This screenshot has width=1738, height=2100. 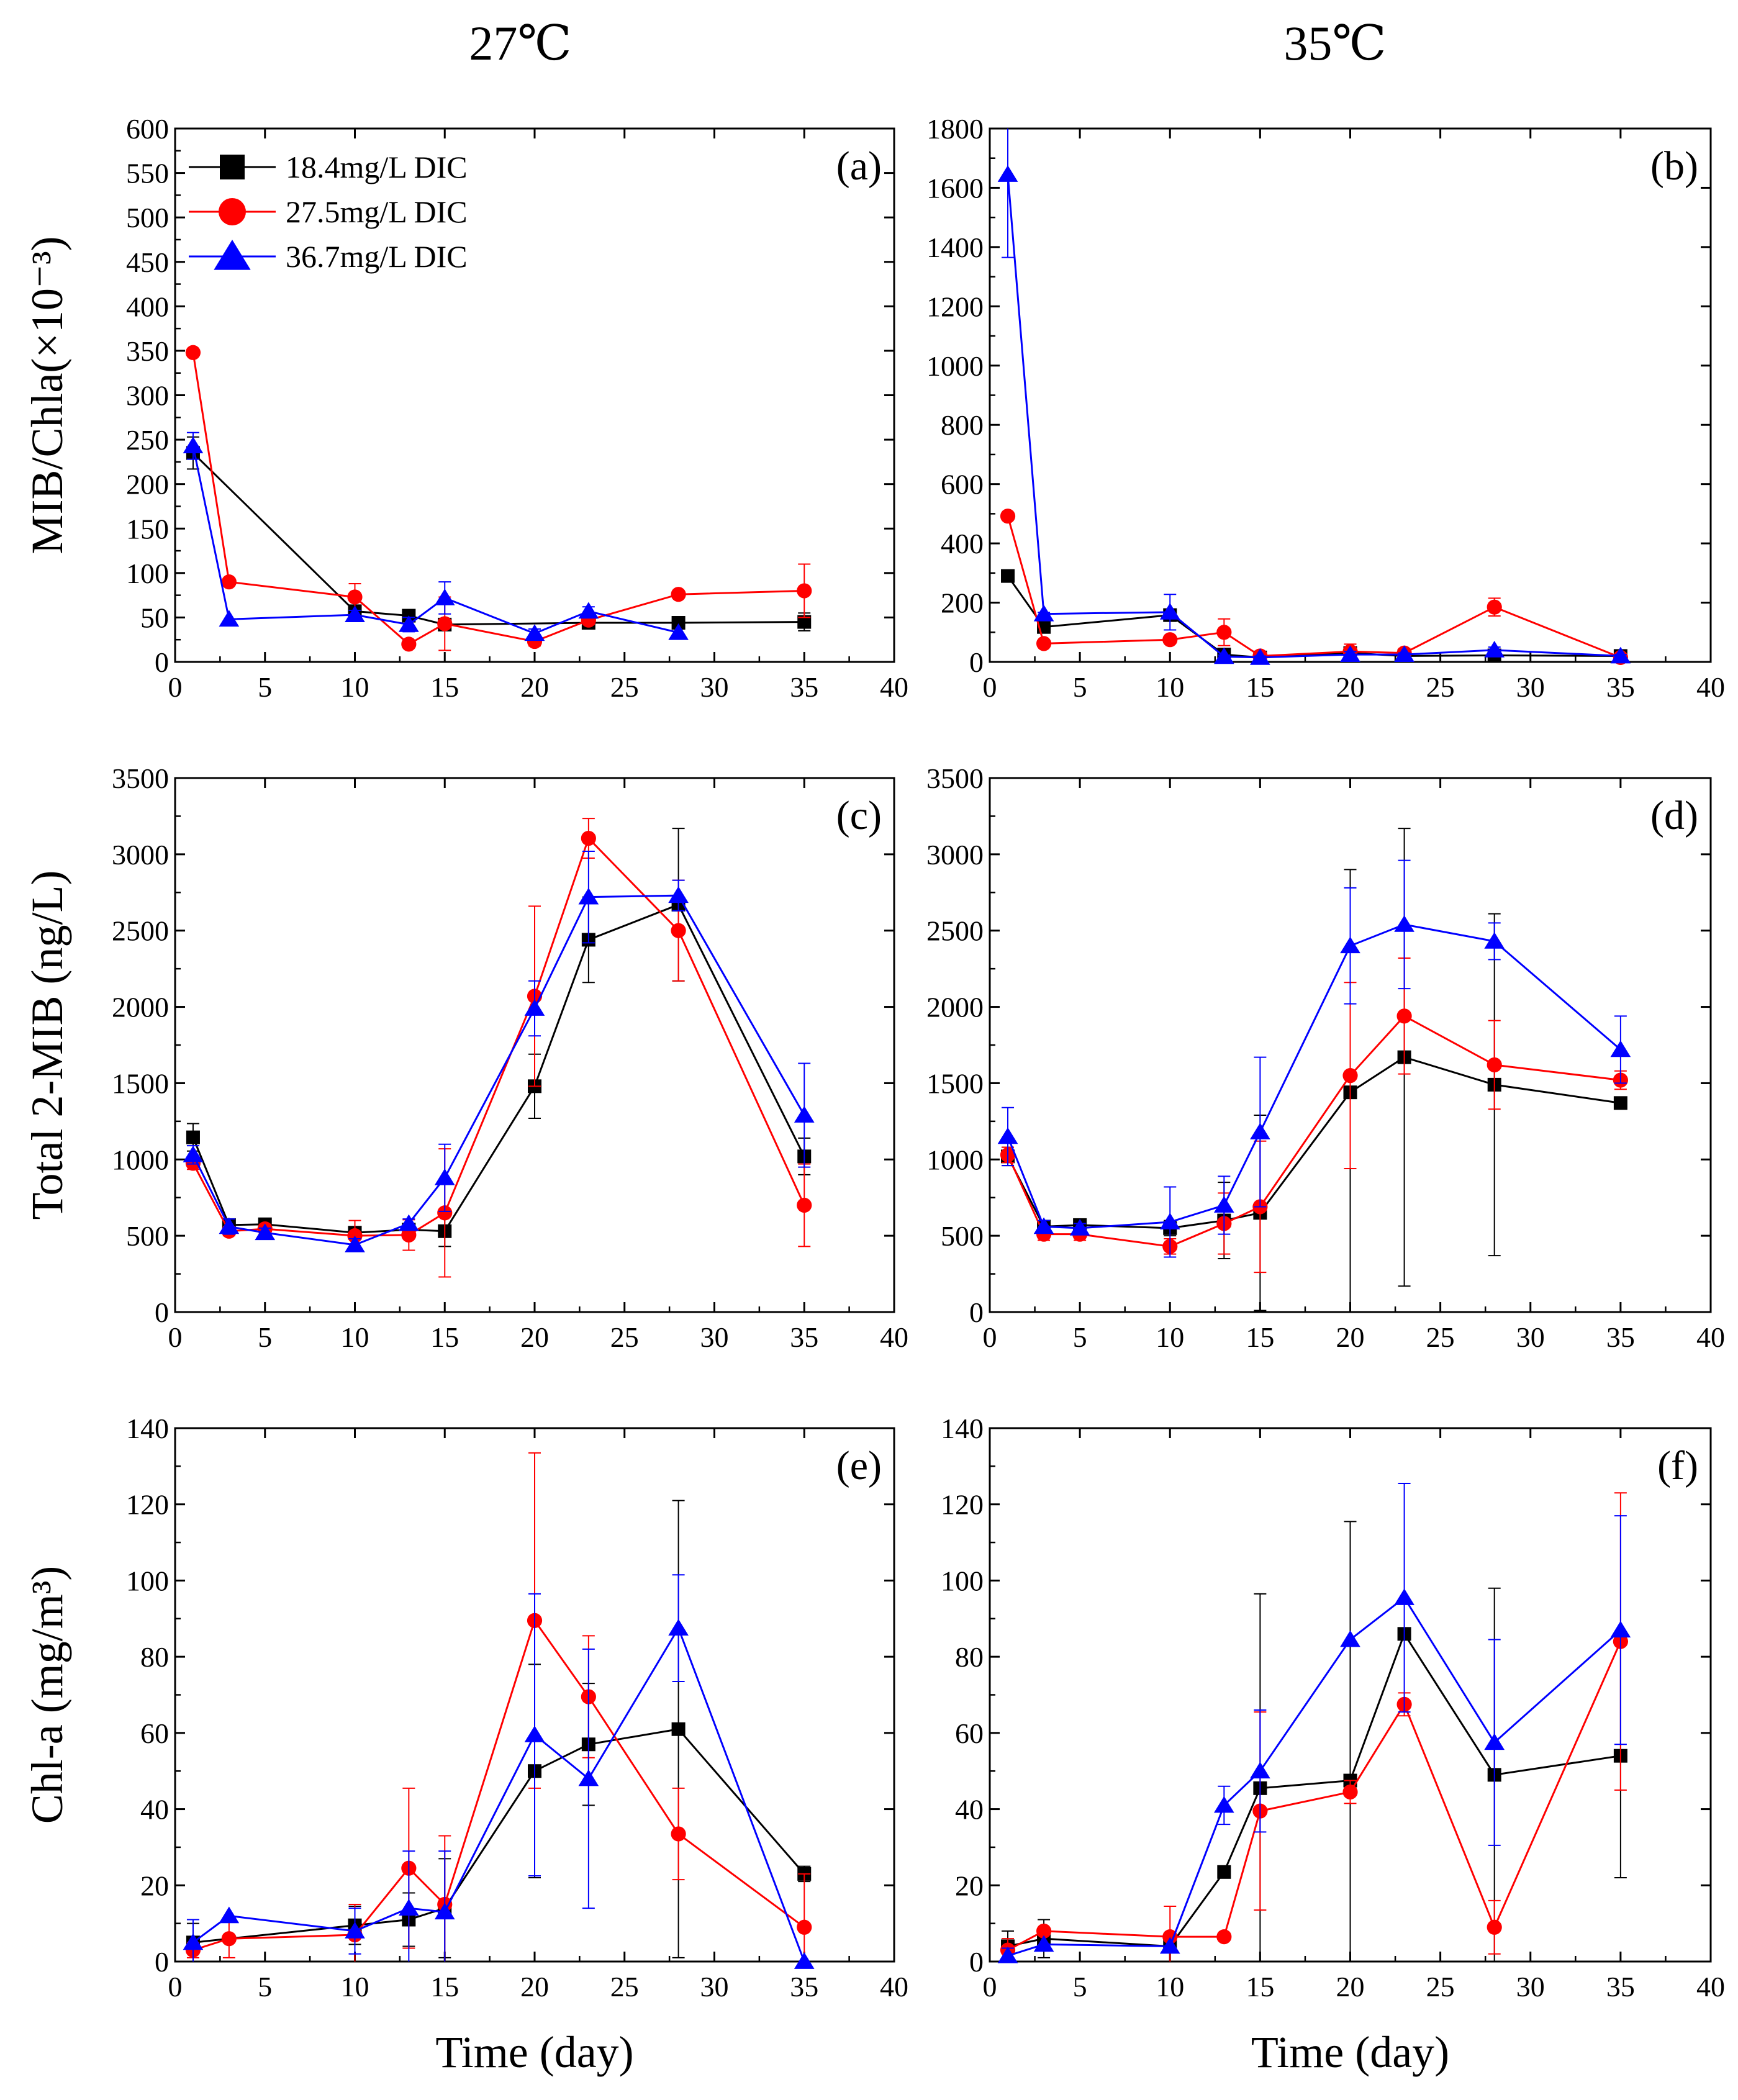 What do you see at coordinates (147, 1236) in the screenshot?
I see `y-tick-label: 500` at bounding box center [147, 1236].